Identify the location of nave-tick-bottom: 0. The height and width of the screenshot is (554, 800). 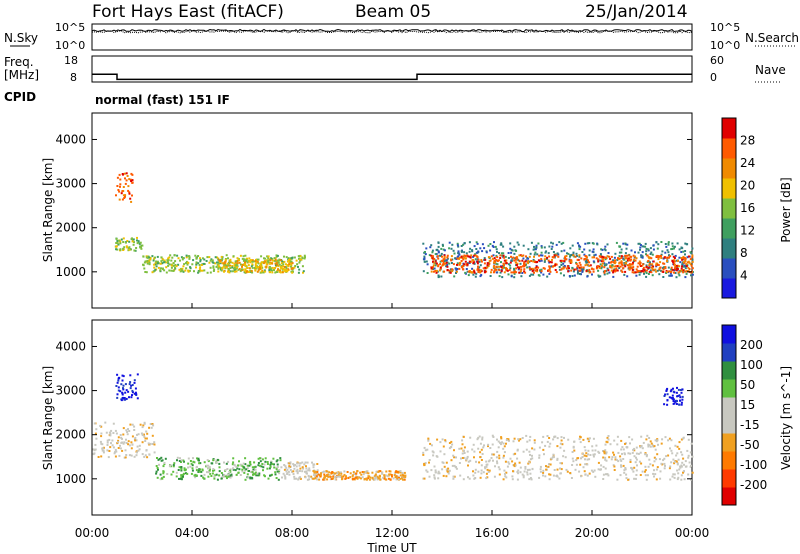
(713, 77).